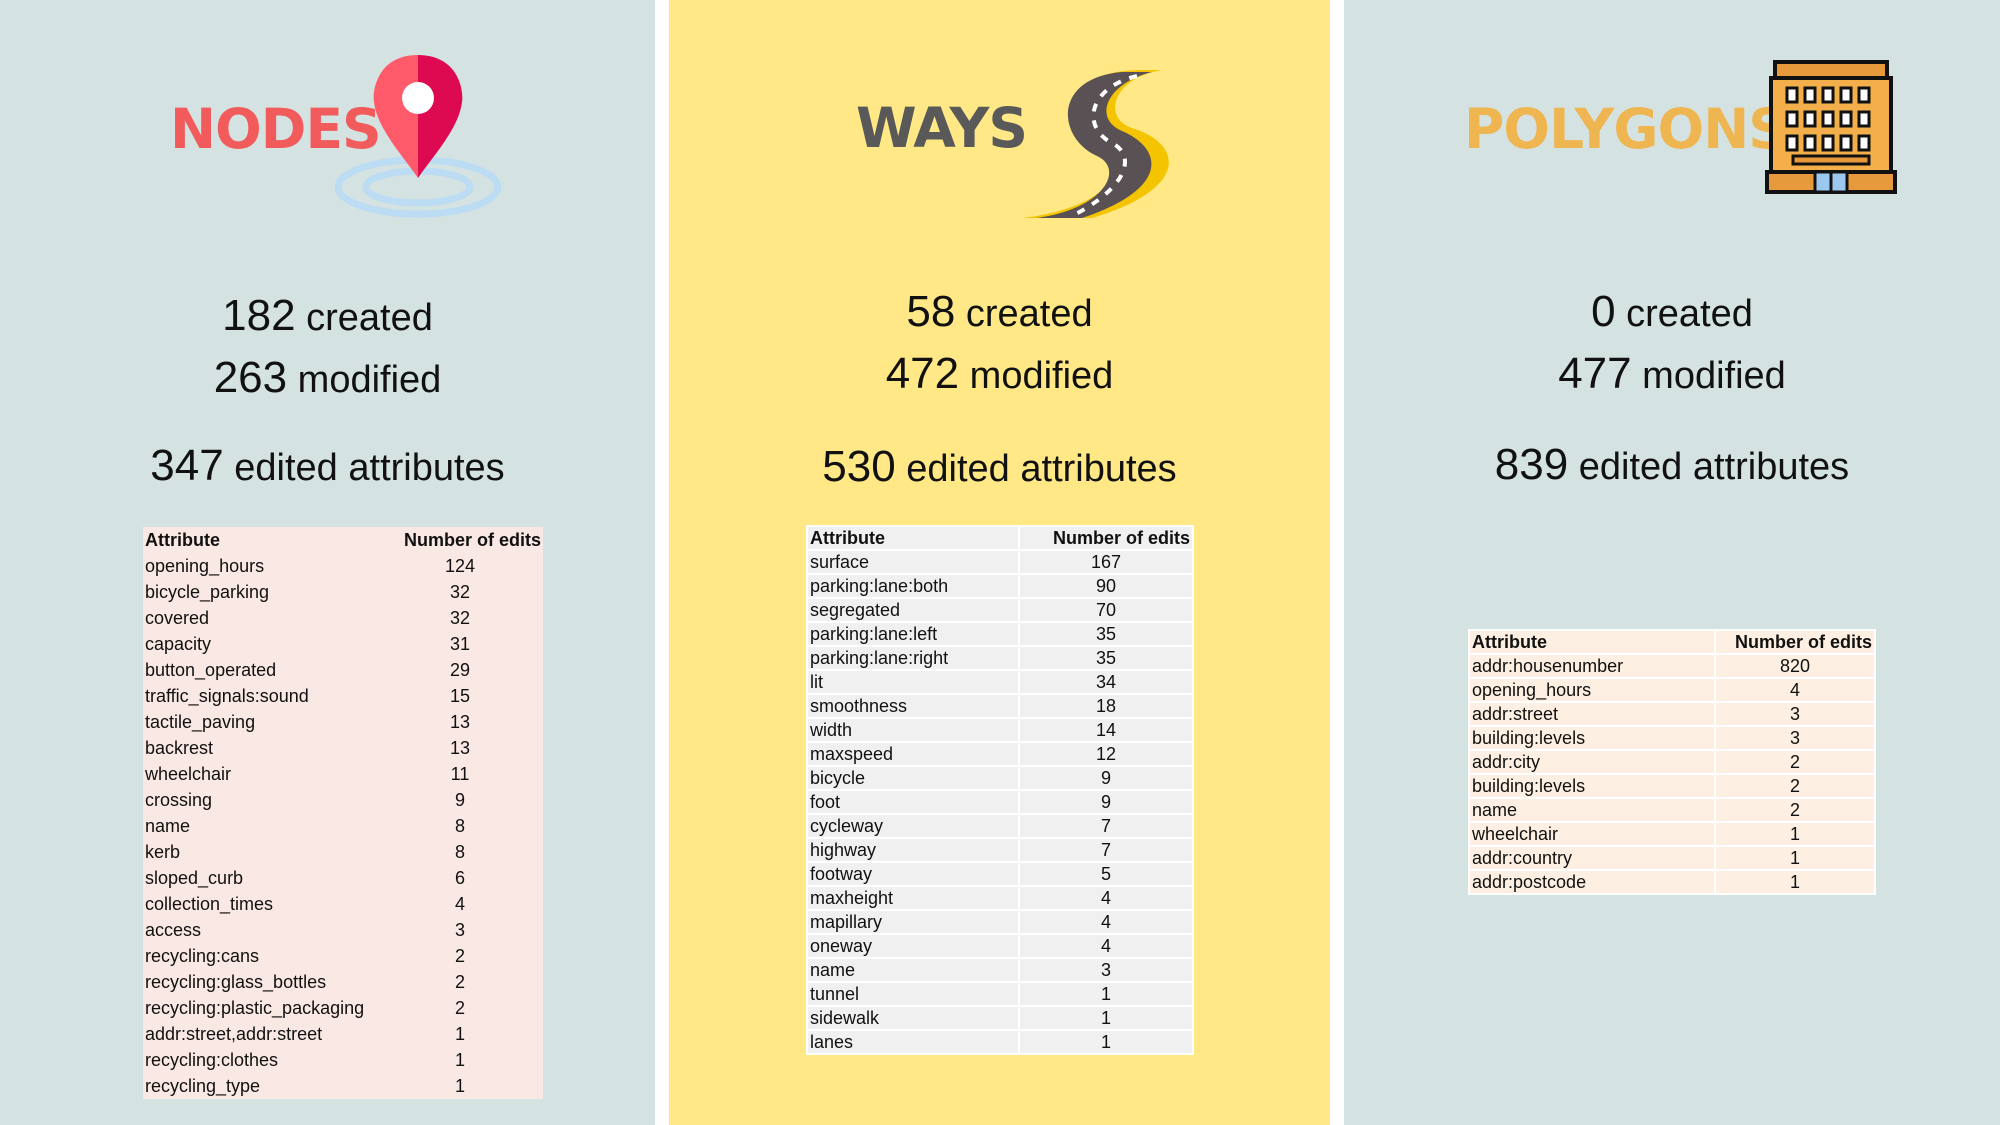 The width and height of the screenshot is (2000, 1125). I want to click on table-row: addr:street,addr:street 1, so click(343, 1034).